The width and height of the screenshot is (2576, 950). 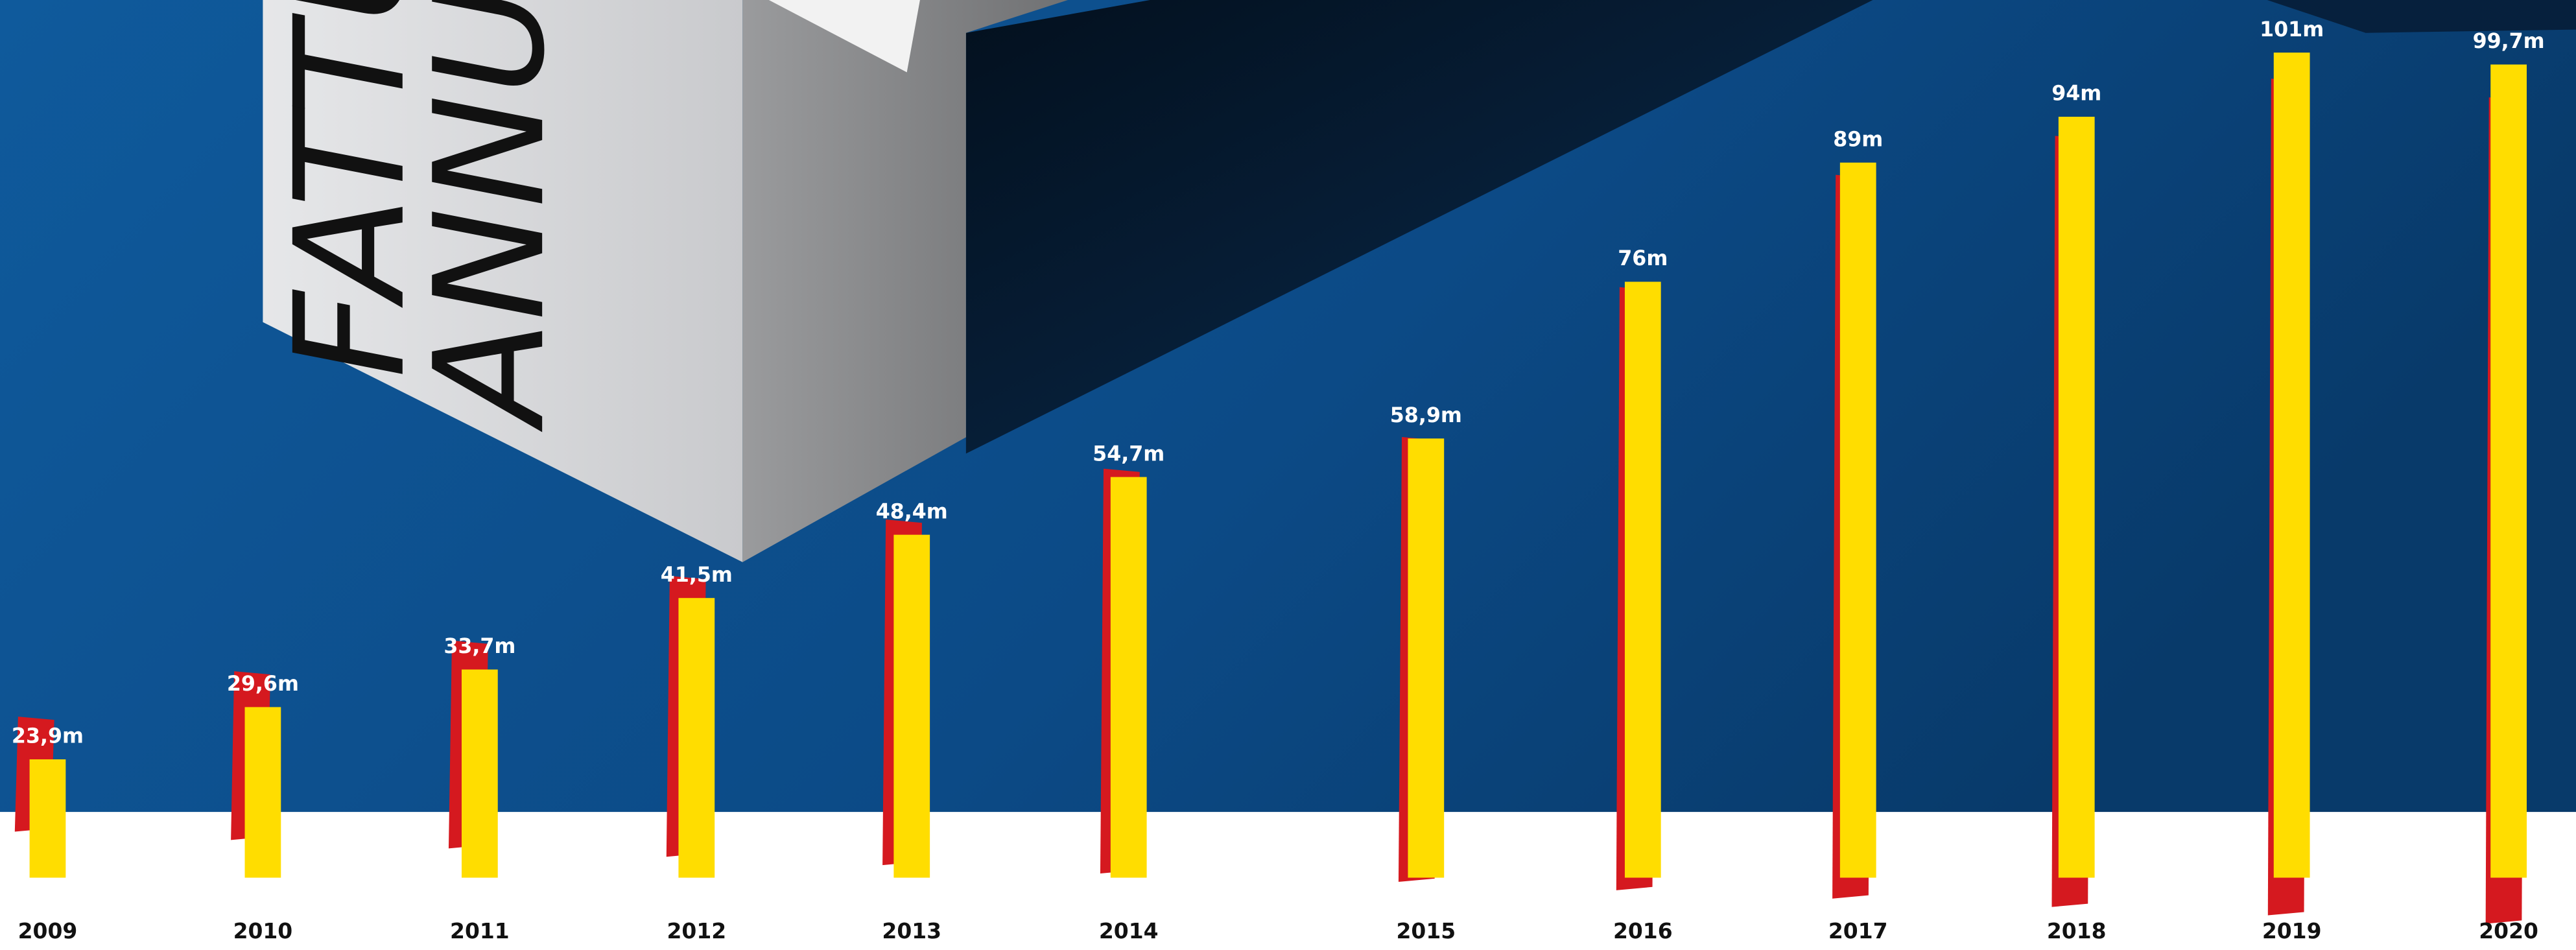 What do you see at coordinates (912, 511) in the screenshot?
I see `value-label: 48,4m` at bounding box center [912, 511].